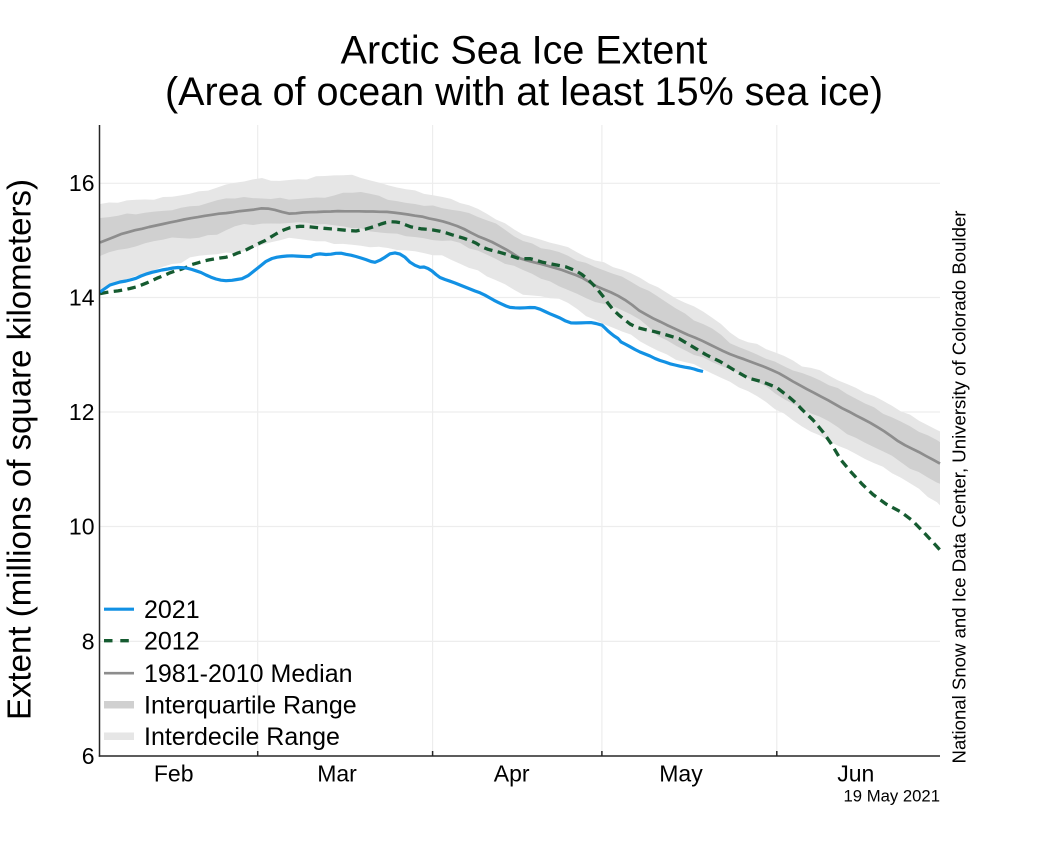 The image size is (1050, 845). Describe the element at coordinates (248, 674) in the screenshot. I see `svg-text: 1981-2010 Median` at that location.